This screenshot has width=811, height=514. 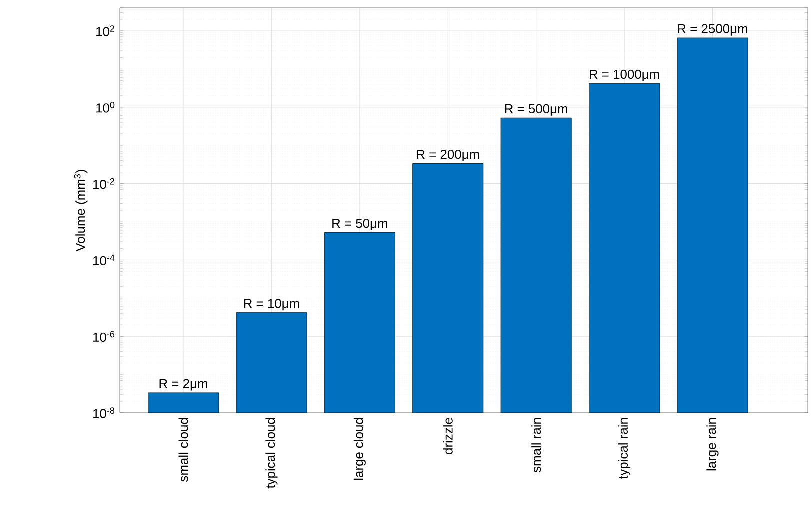 What do you see at coordinates (104, 260) in the screenshot?
I see `y-tick-label: 10$^{-4}$` at bounding box center [104, 260].